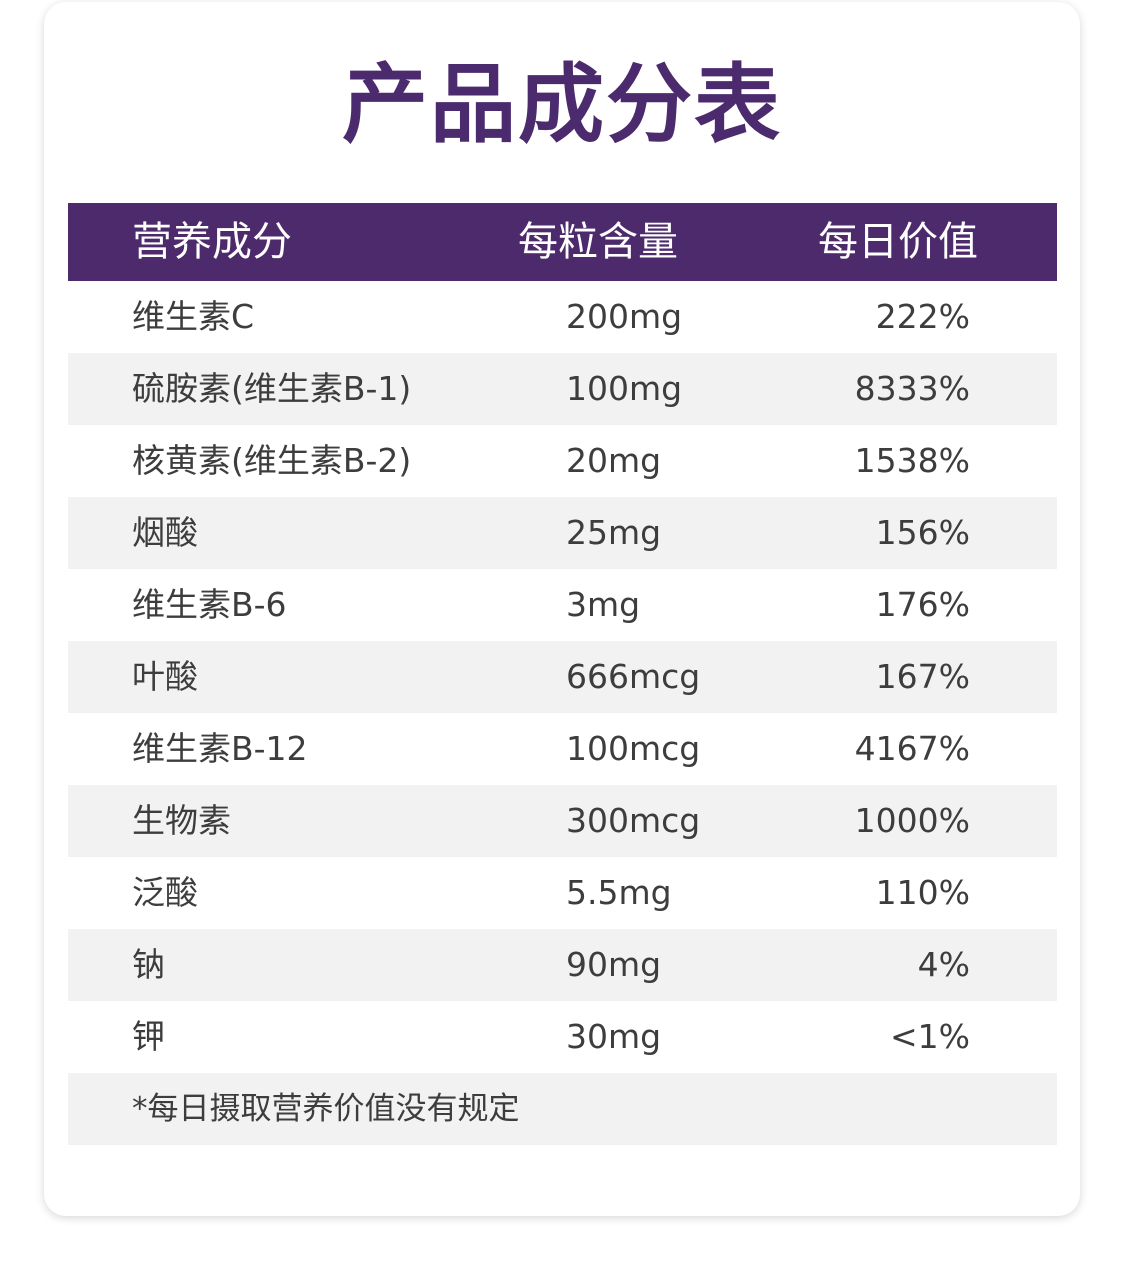 This screenshot has height=1263, width=1125. I want to click on table-row: 叶酸 666mcg 167%, so click(562, 677).